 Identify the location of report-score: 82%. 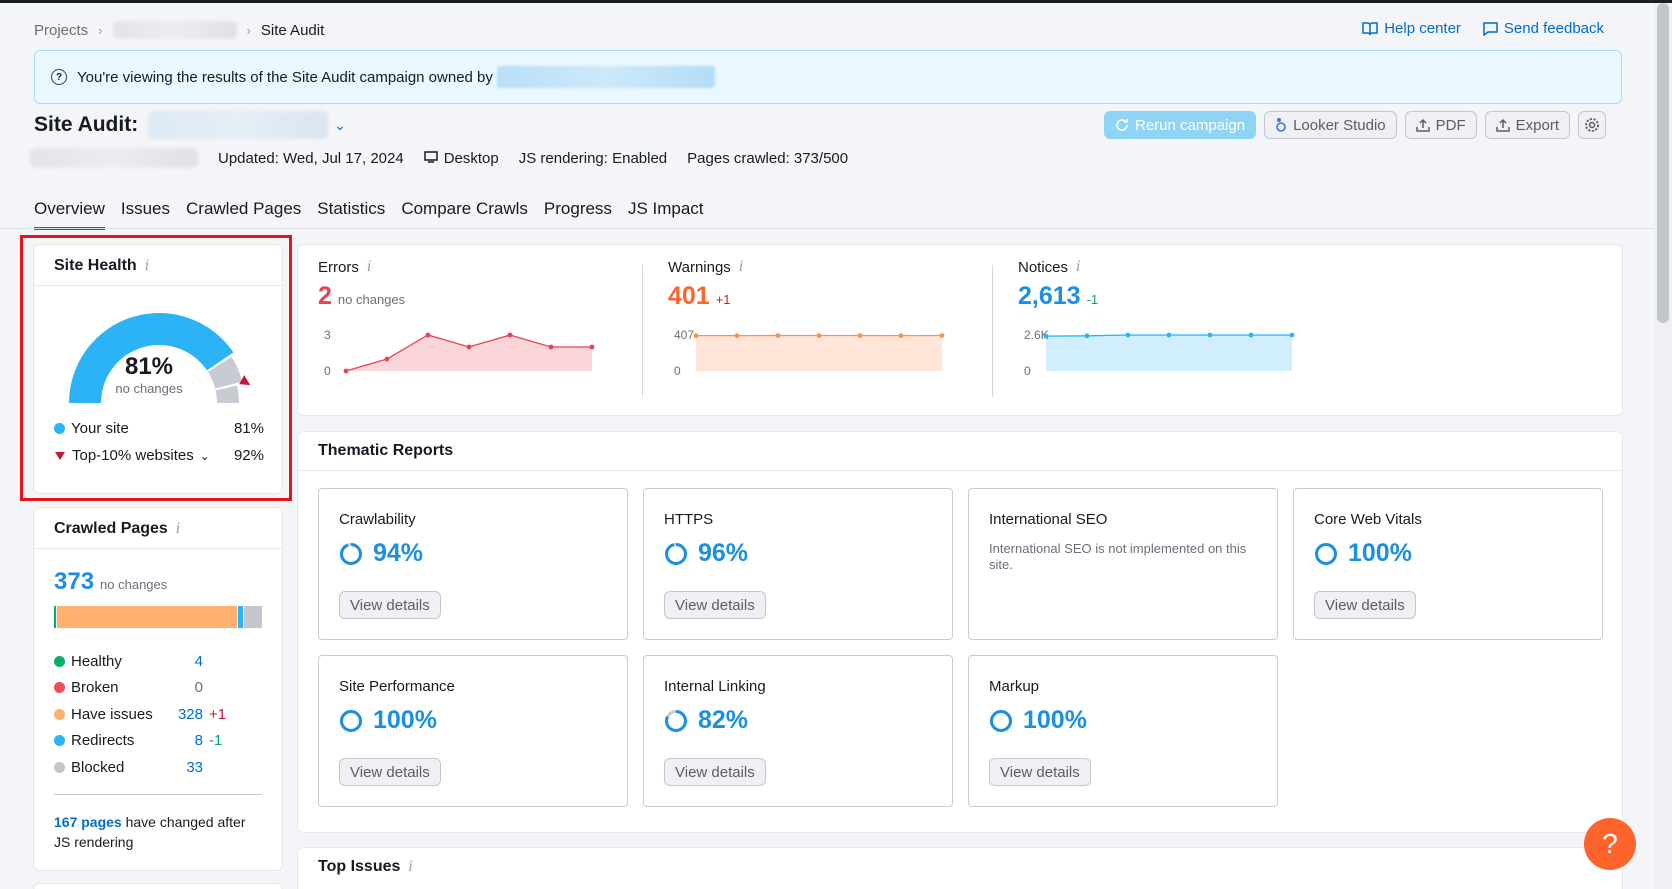
(706, 720).